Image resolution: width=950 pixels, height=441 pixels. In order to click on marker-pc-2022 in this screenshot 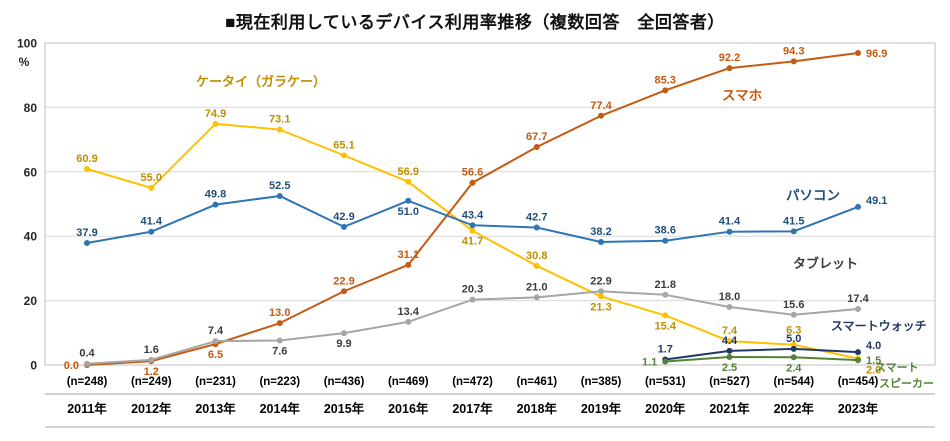, I will do `click(793, 231)`.